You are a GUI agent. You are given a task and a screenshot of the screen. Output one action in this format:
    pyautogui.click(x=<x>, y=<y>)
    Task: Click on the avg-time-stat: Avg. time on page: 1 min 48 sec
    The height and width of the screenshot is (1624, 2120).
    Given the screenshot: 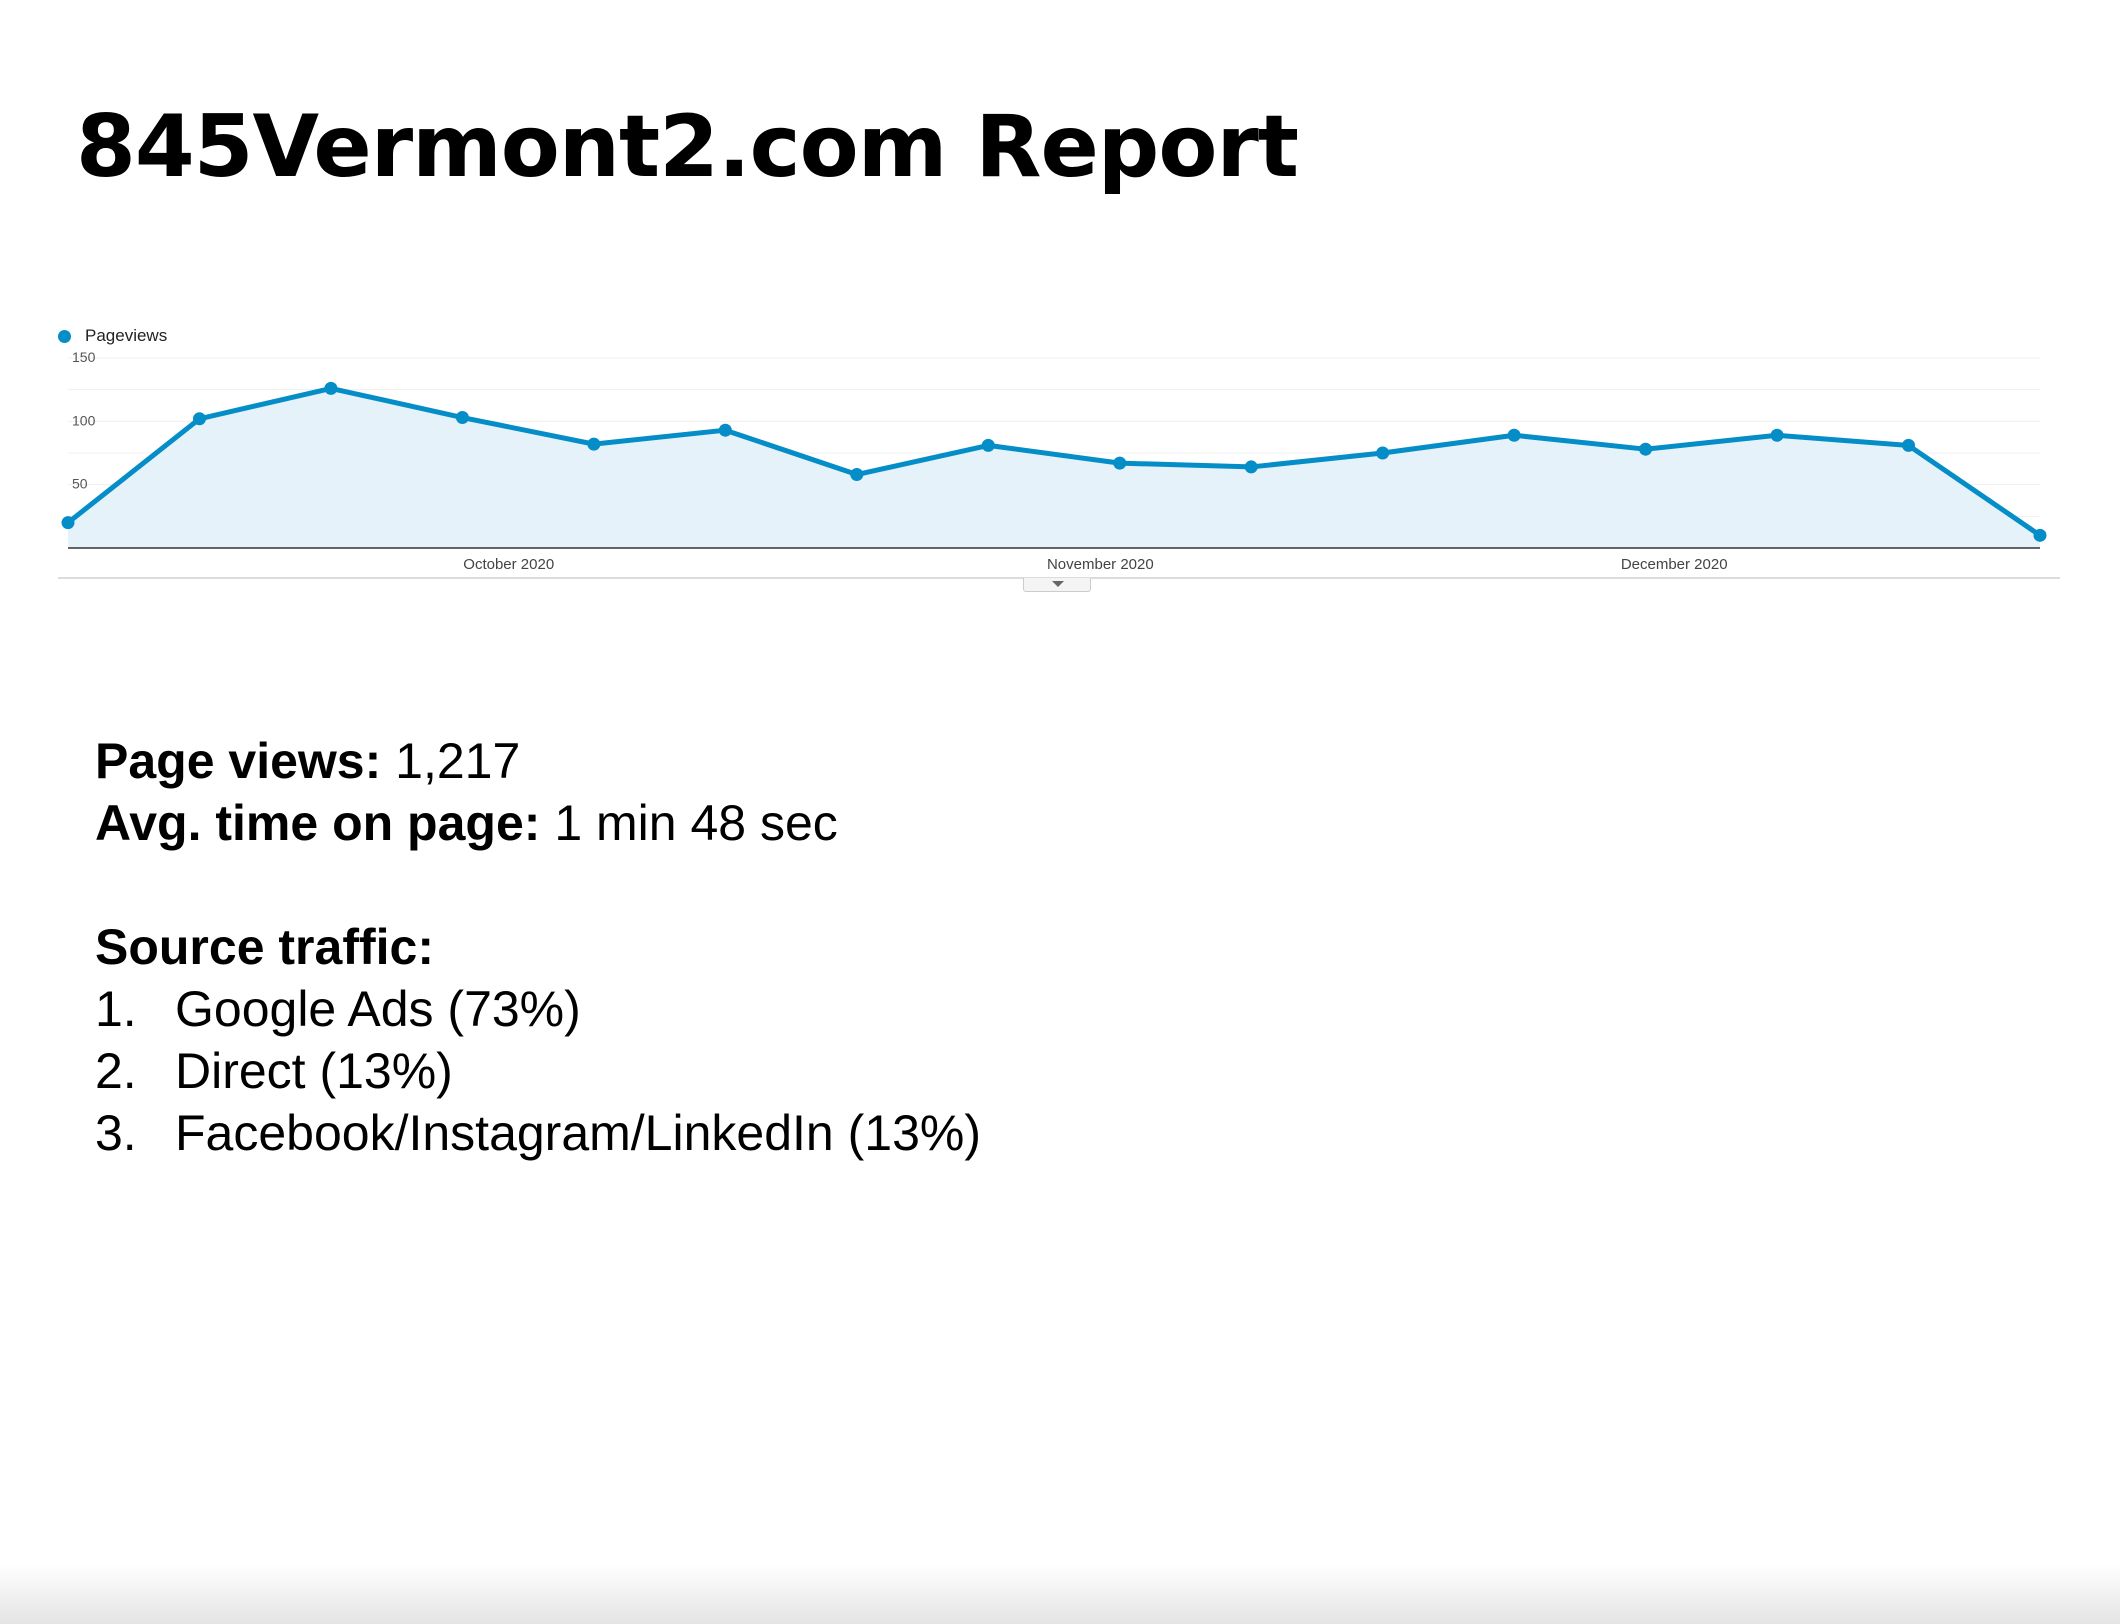 What is the action you would take?
    pyautogui.click(x=538, y=823)
    